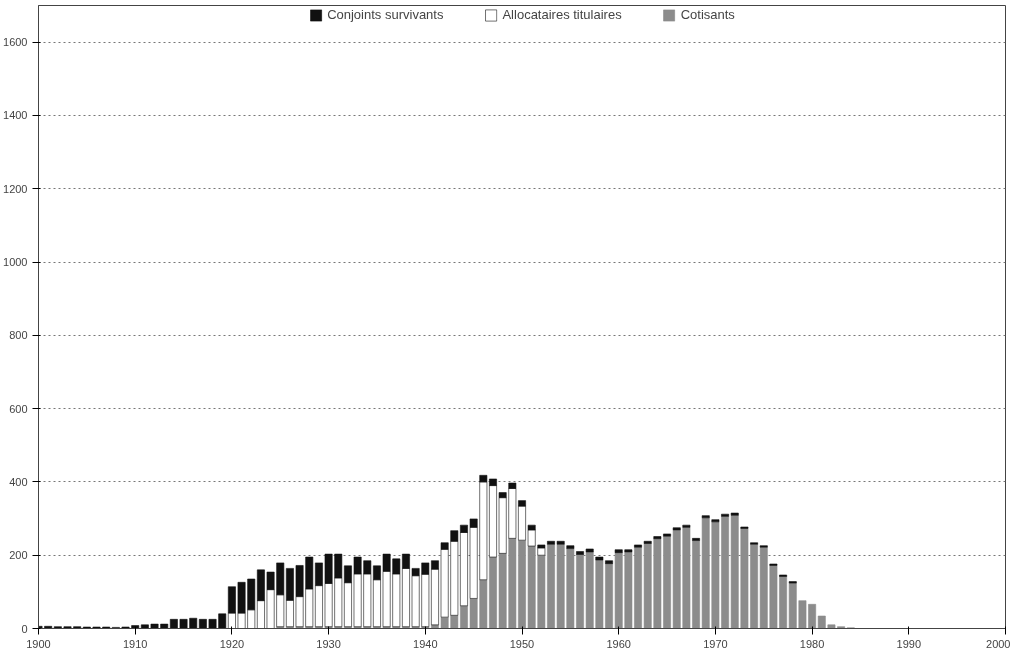 The image size is (1016, 657). Describe the element at coordinates (707, 14) in the screenshot. I see `legend-label: Cotisants` at that location.